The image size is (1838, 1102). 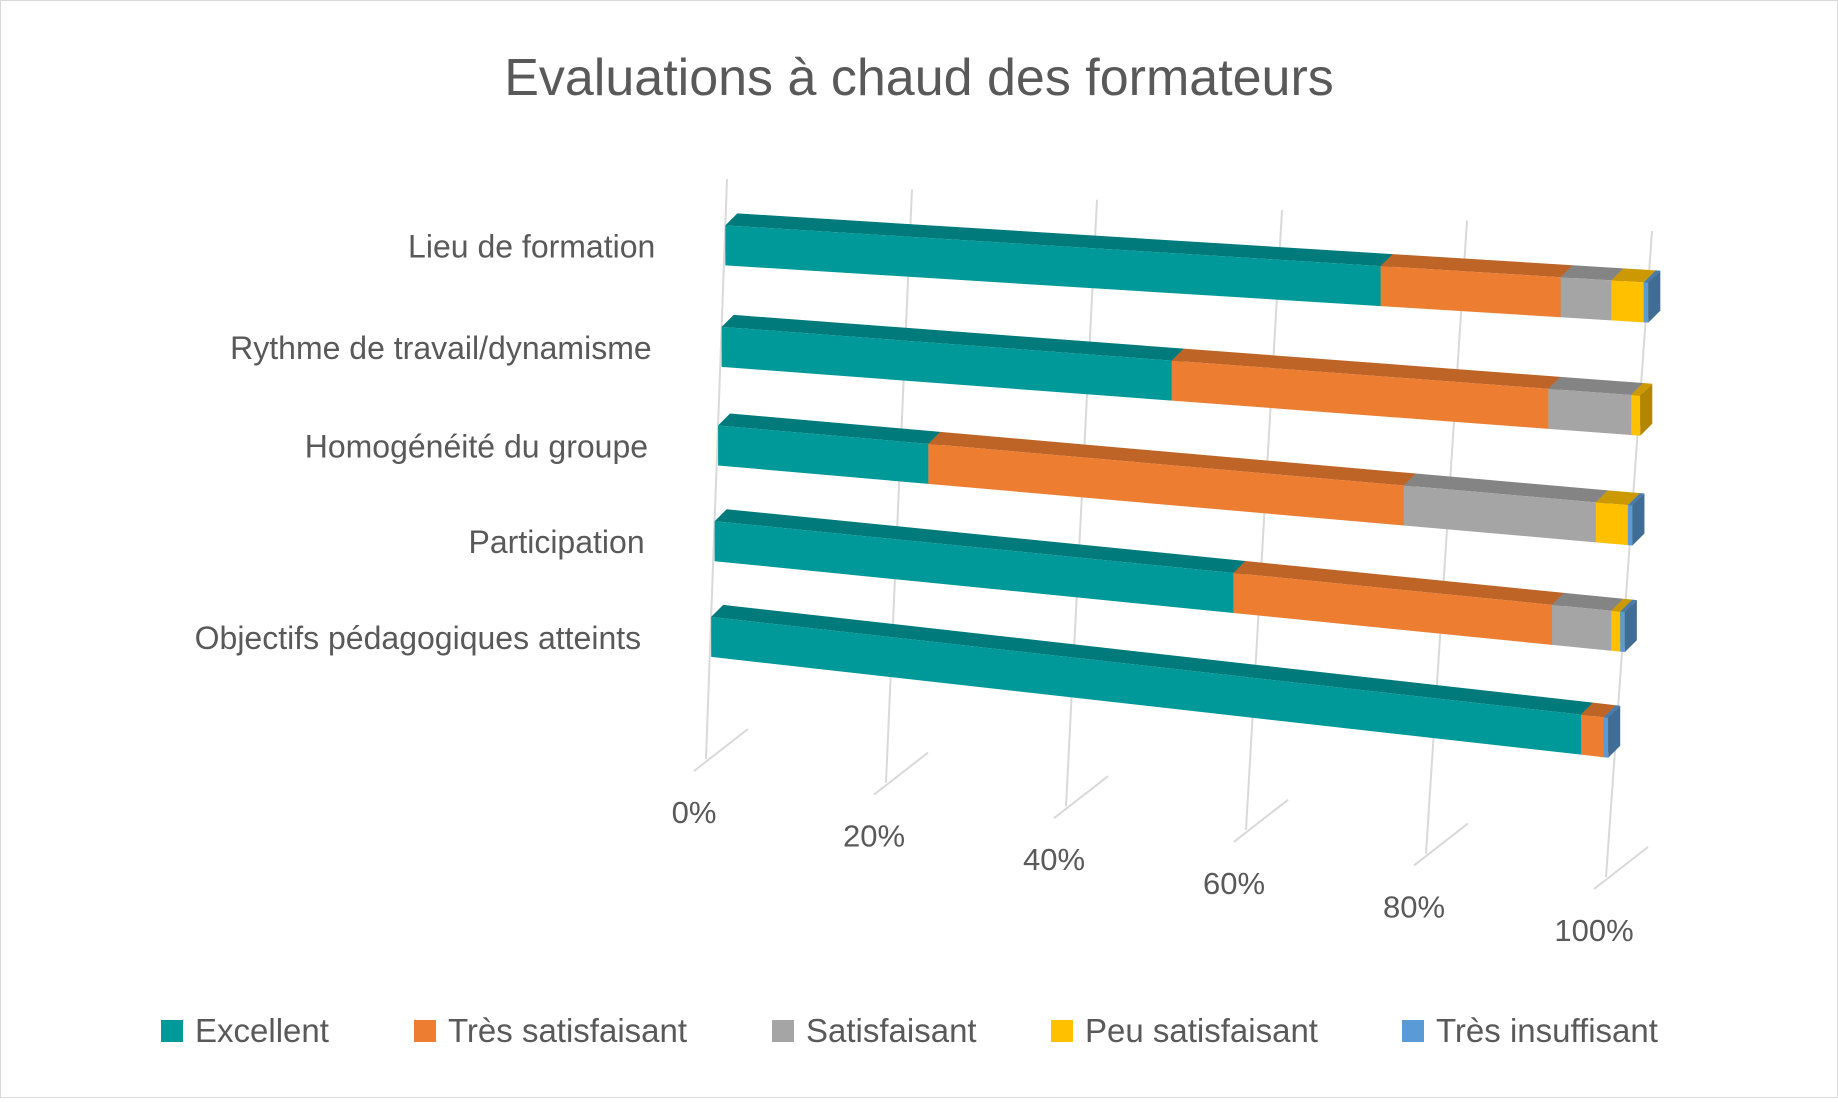 I want to click on legend-item-satisfaisant: Satisfaisant, so click(x=874, y=1030).